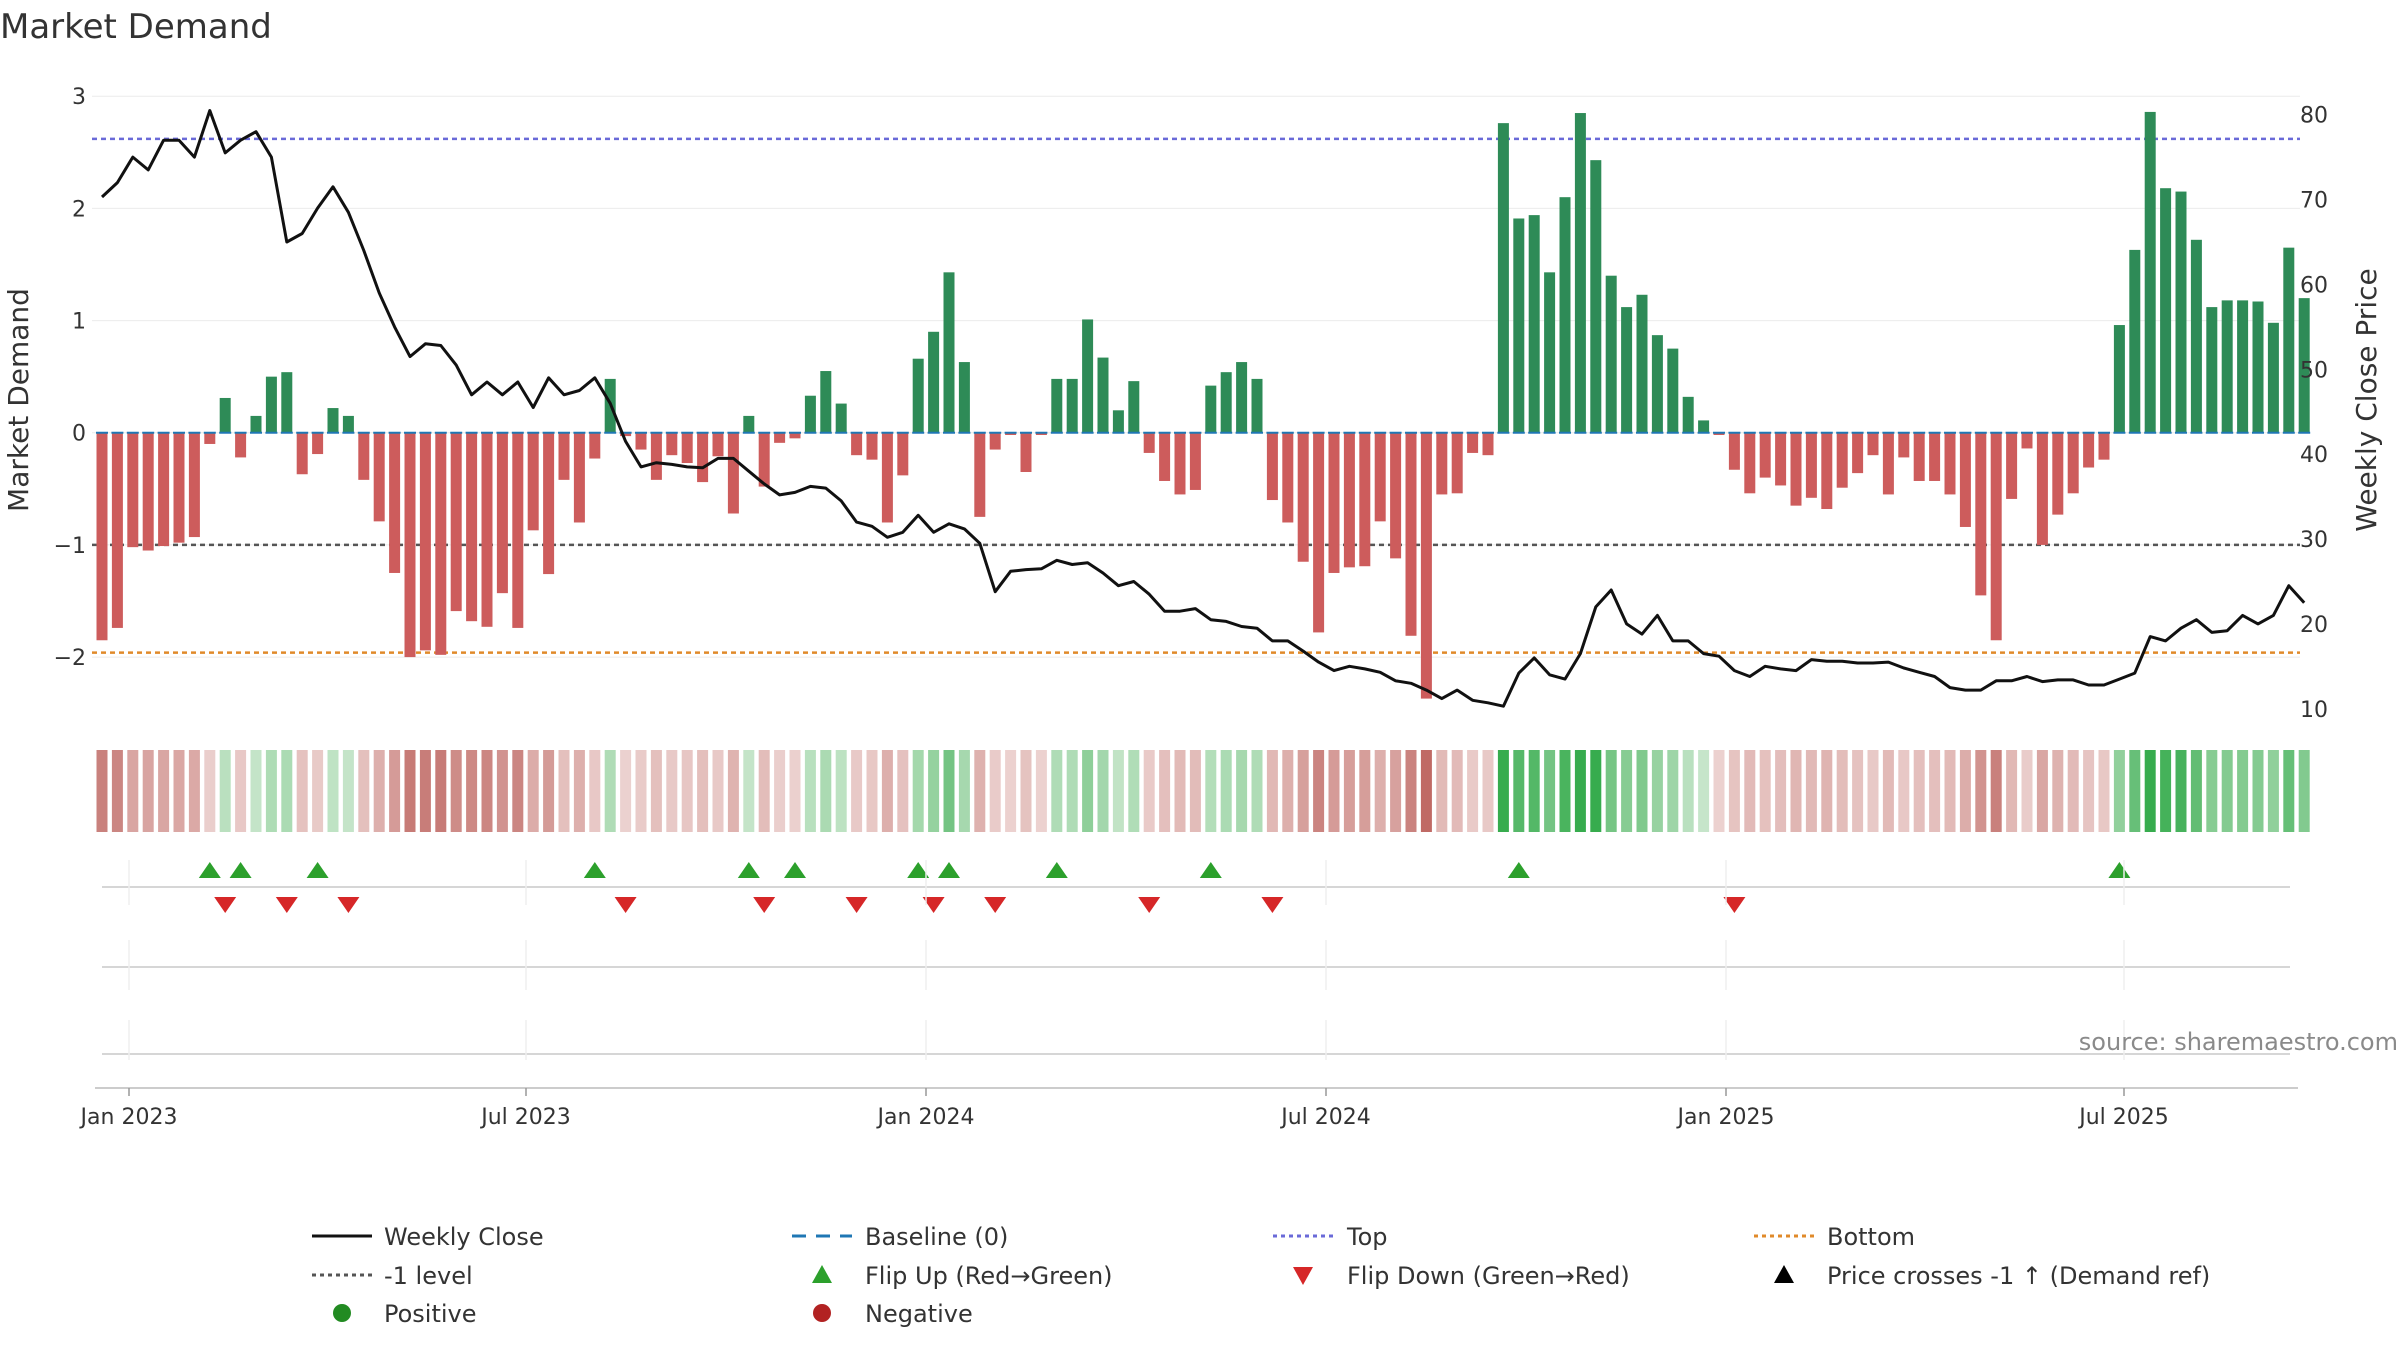 The width and height of the screenshot is (2400, 1350). What do you see at coordinates (989, 1276) in the screenshot?
I see `legend-label-flip-up: Flip Up (Red→Green)` at bounding box center [989, 1276].